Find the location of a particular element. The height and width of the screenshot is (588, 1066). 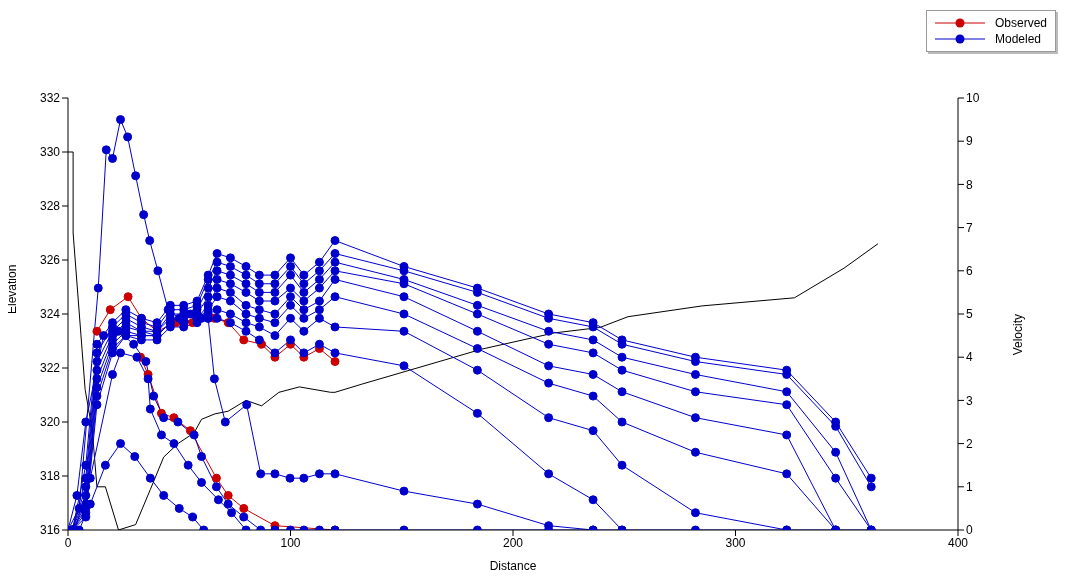

y-tick-label: 320 is located at coordinates (50, 422).